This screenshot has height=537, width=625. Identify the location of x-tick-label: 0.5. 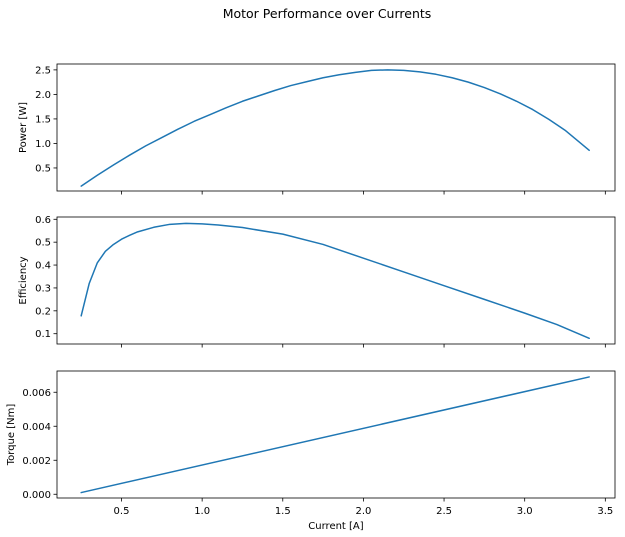
(122, 511).